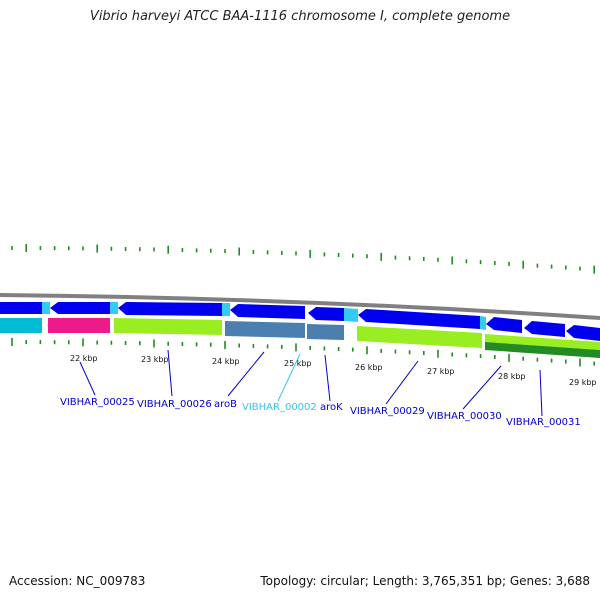 This screenshot has height=600, width=600. I want to click on accession-text: Accession: NC_009783, so click(77, 581).